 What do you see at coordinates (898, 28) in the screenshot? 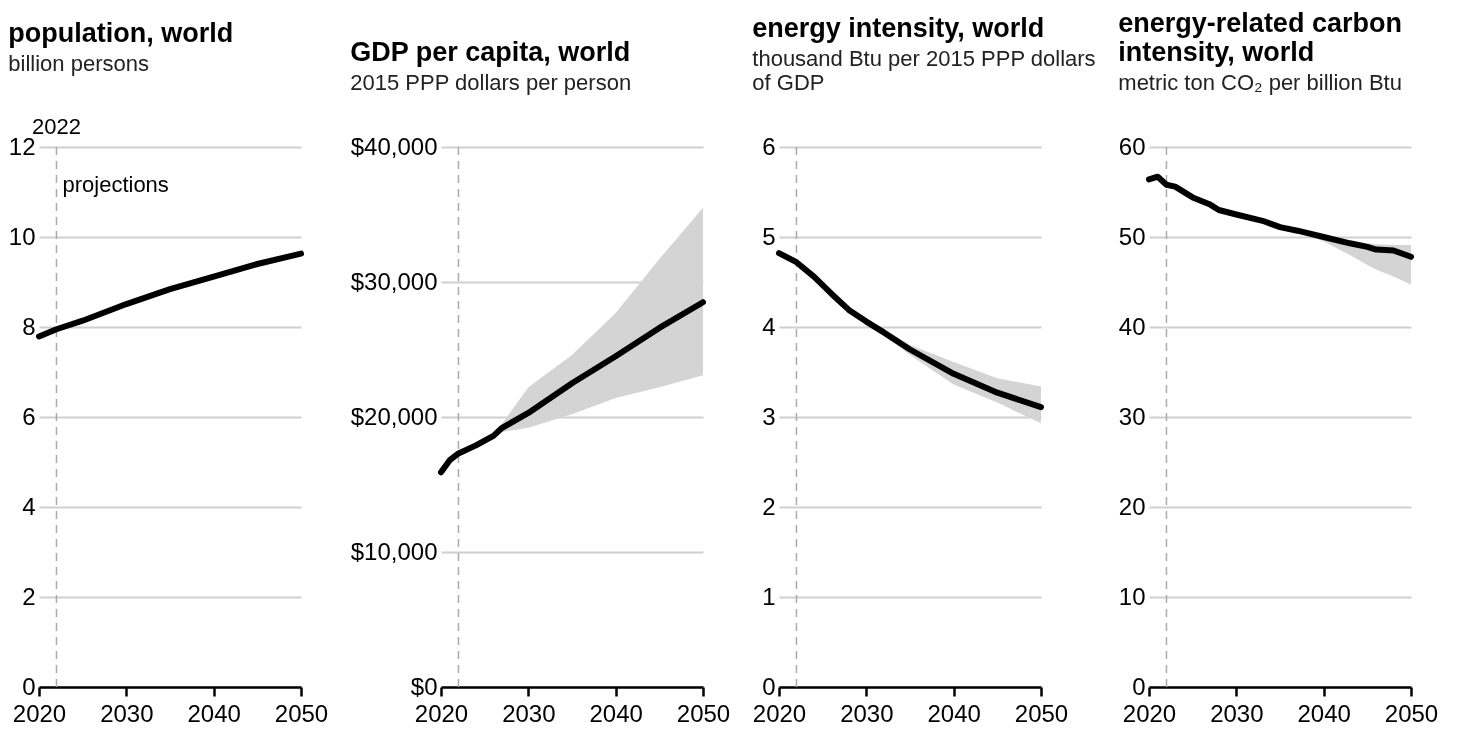
I see `chart-title: energy intensity, world` at bounding box center [898, 28].